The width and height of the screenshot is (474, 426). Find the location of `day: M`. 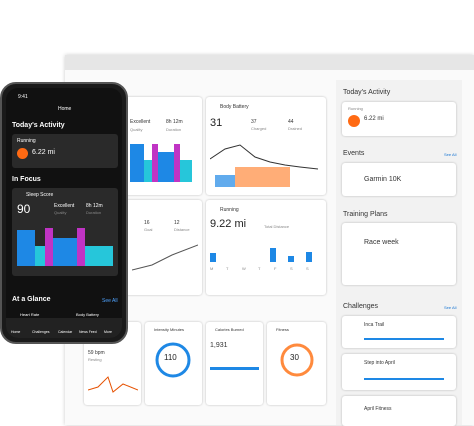

day: M is located at coordinates (212, 268).